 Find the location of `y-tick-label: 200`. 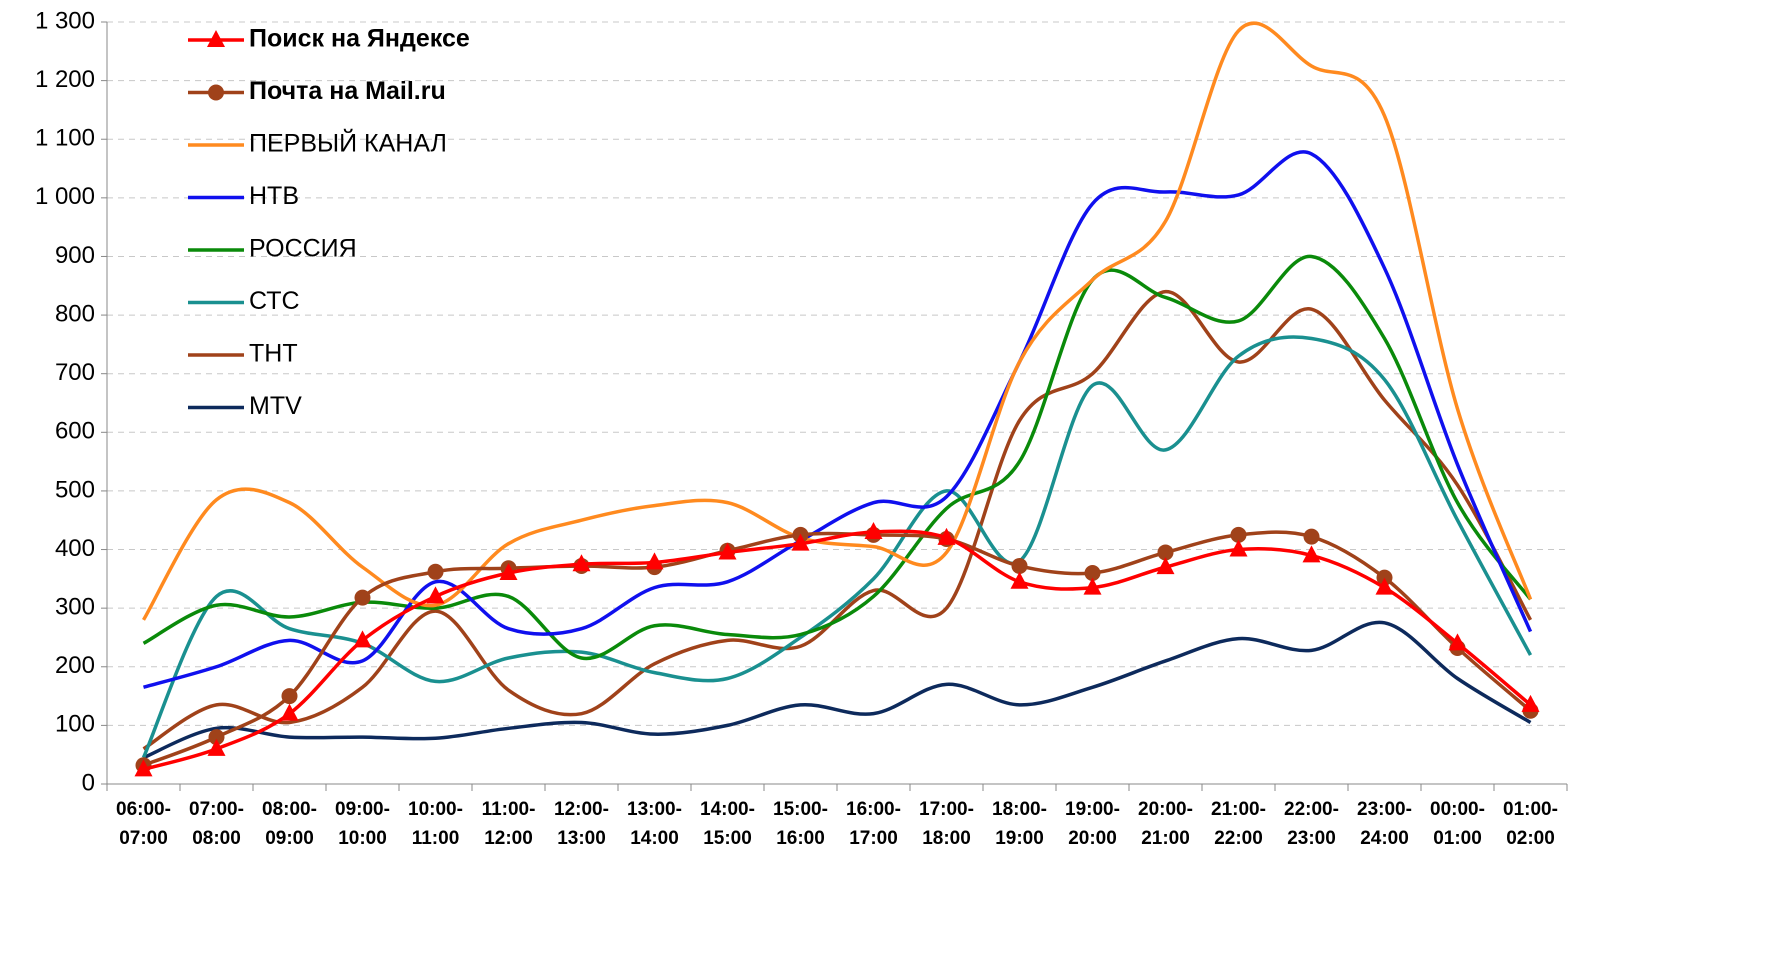

y-tick-label: 200 is located at coordinates (75, 665).